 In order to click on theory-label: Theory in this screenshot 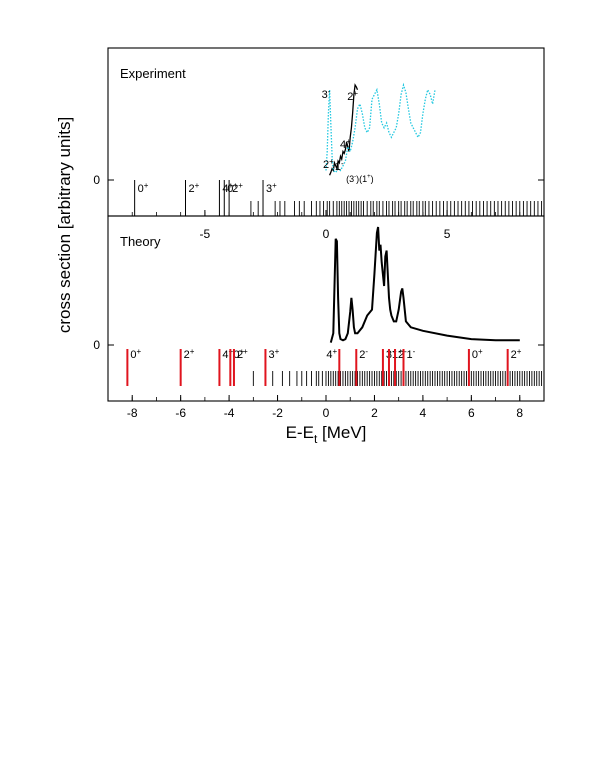, I will do `click(140, 241)`.